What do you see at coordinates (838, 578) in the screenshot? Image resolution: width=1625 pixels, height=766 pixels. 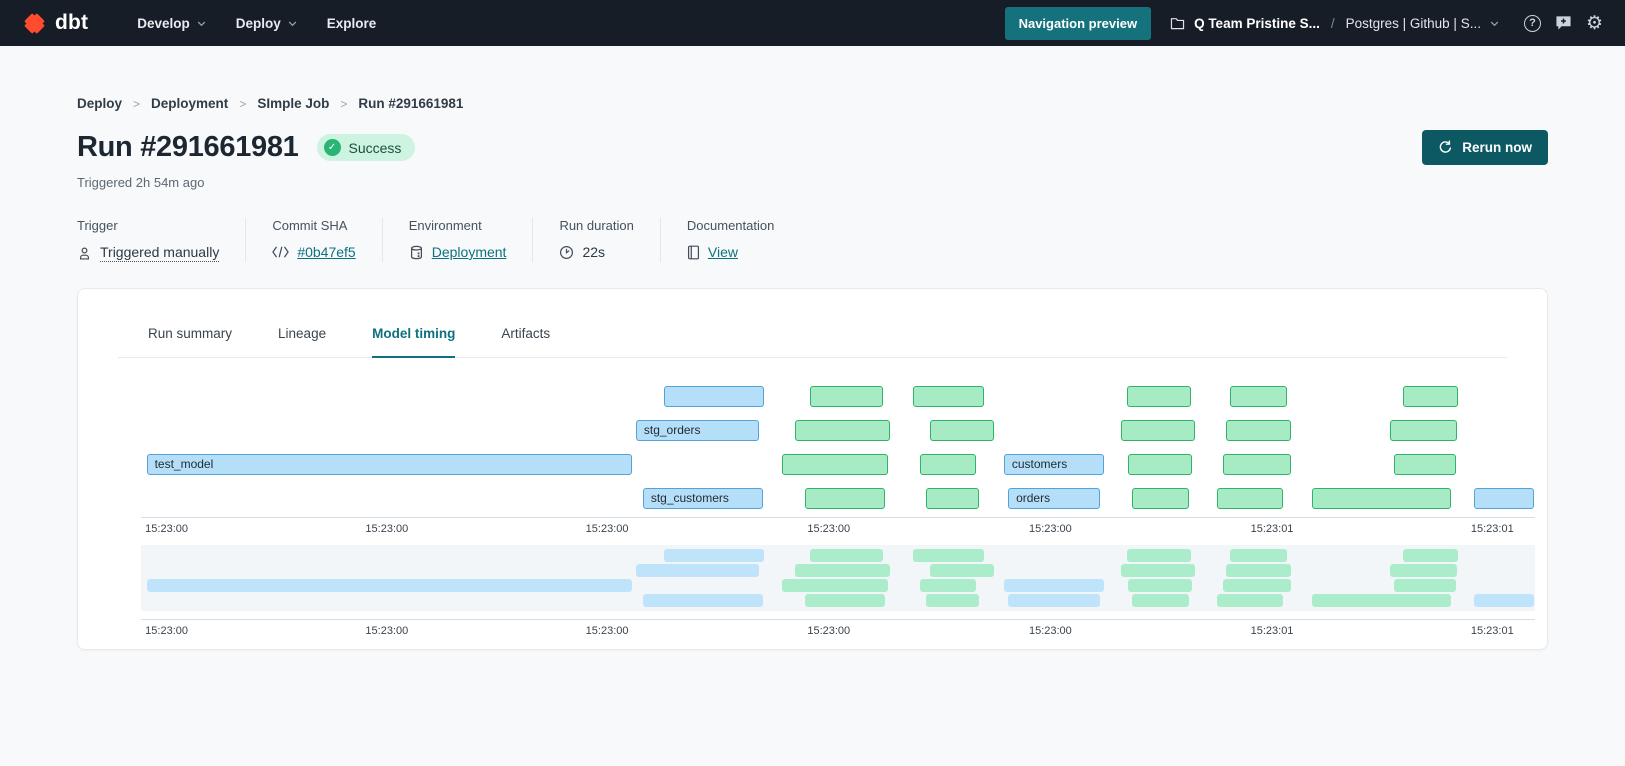 I see `minimap-panel` at bounding box center [838, 578].